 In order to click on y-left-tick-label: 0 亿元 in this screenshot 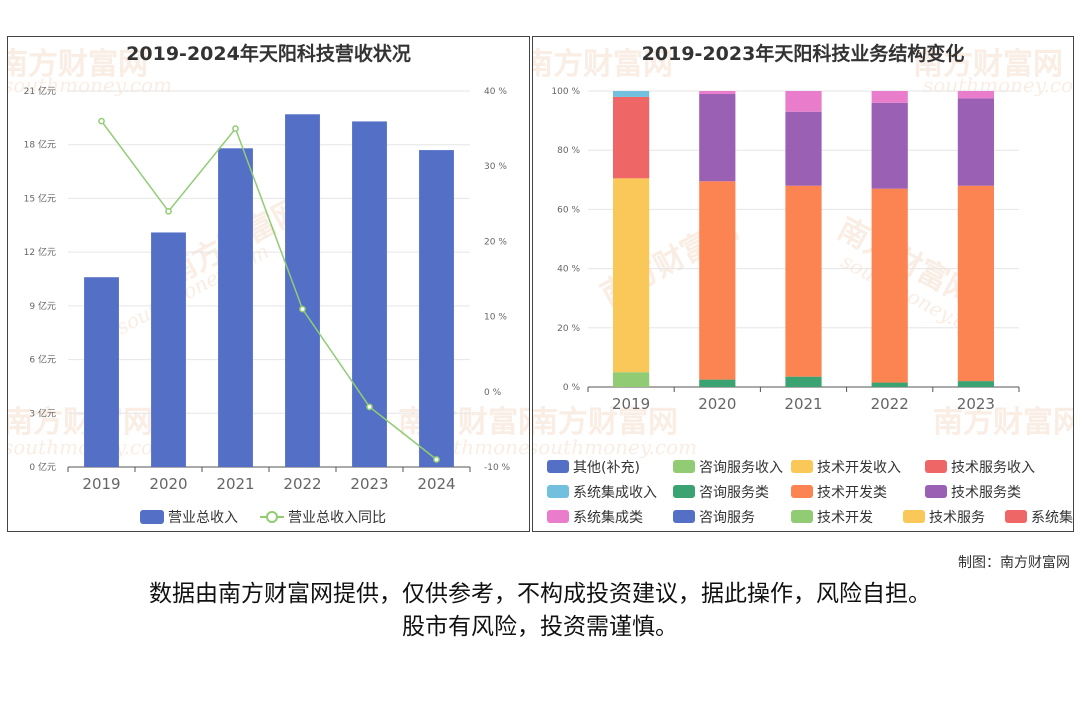, I will do `click(42, 467)`.